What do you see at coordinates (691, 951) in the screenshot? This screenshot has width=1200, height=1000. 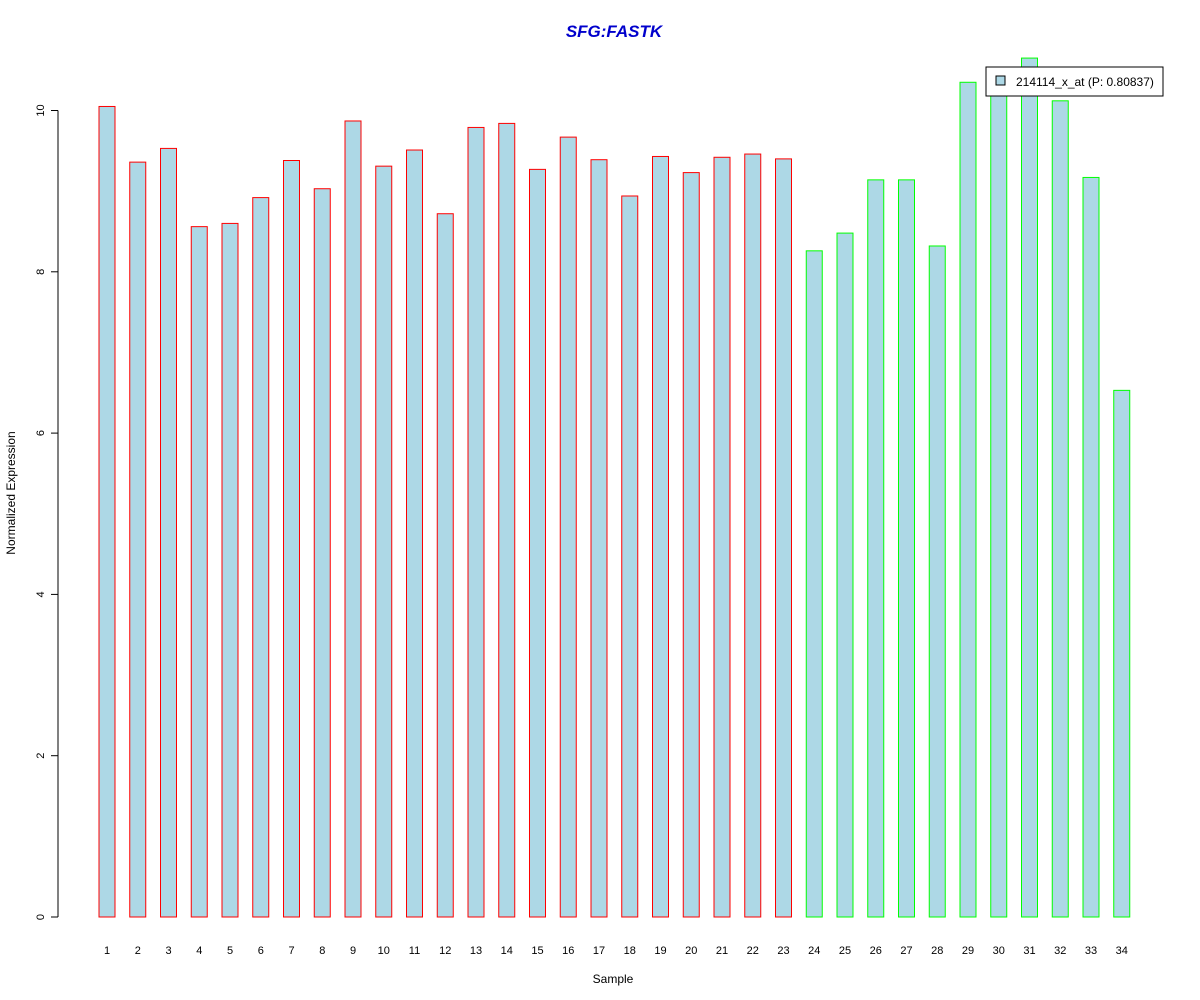 I see `x-tick-label: 20` at bounding box center [691, 951].